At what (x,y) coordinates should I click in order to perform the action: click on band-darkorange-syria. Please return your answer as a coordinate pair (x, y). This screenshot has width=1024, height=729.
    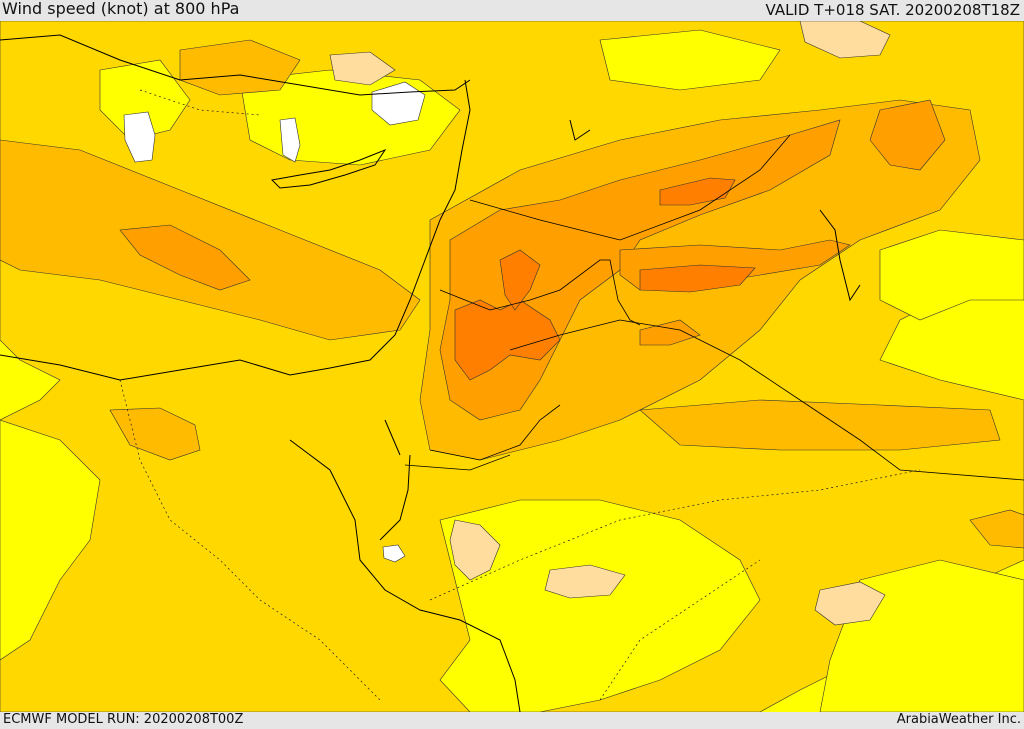
    Looking at the image, I should click on (520, 280).